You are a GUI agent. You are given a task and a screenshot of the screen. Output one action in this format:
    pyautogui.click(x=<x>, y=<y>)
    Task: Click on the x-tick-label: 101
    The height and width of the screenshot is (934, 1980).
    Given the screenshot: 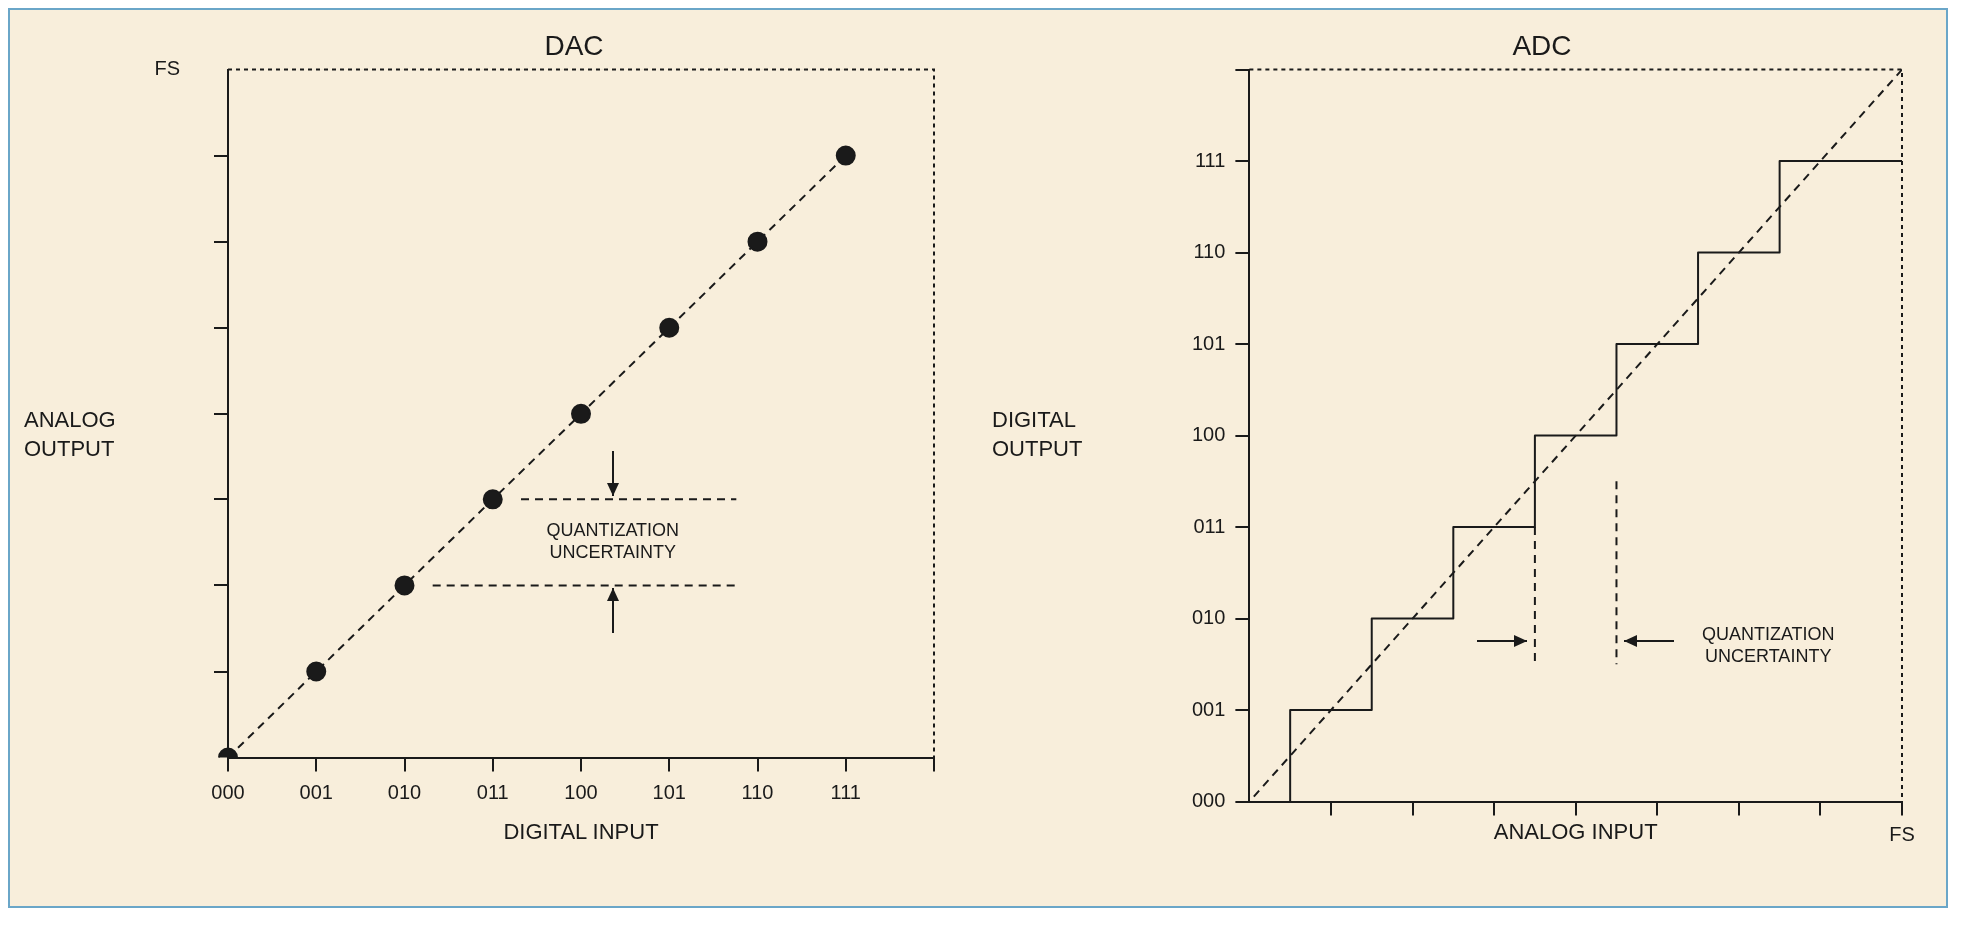 What is the action you would take?
    pyautogui.click(x=669, y=792)
    